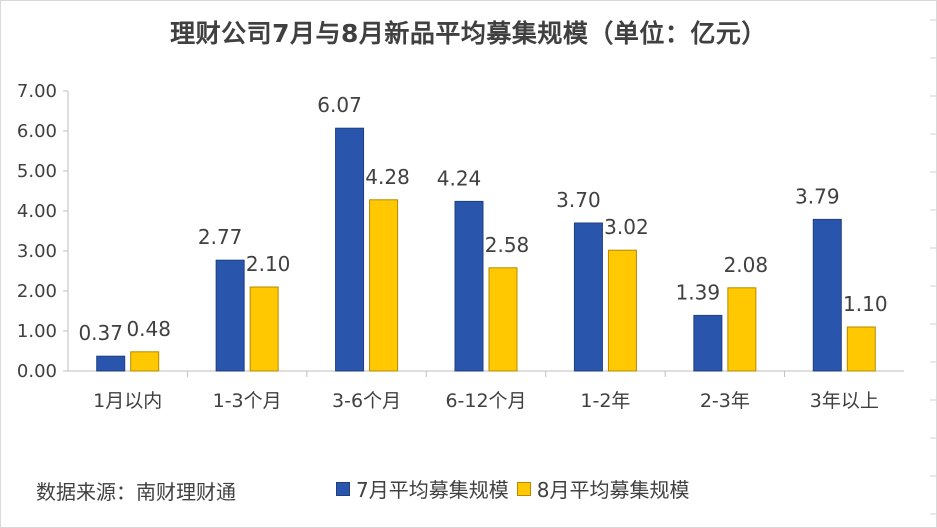 The image size is (937, 528). I want to click on x-axis: 1月以内 1-3个月 3-6个月 6-12个月 1-2年 2-3年 3年以上, so click(486, 391).